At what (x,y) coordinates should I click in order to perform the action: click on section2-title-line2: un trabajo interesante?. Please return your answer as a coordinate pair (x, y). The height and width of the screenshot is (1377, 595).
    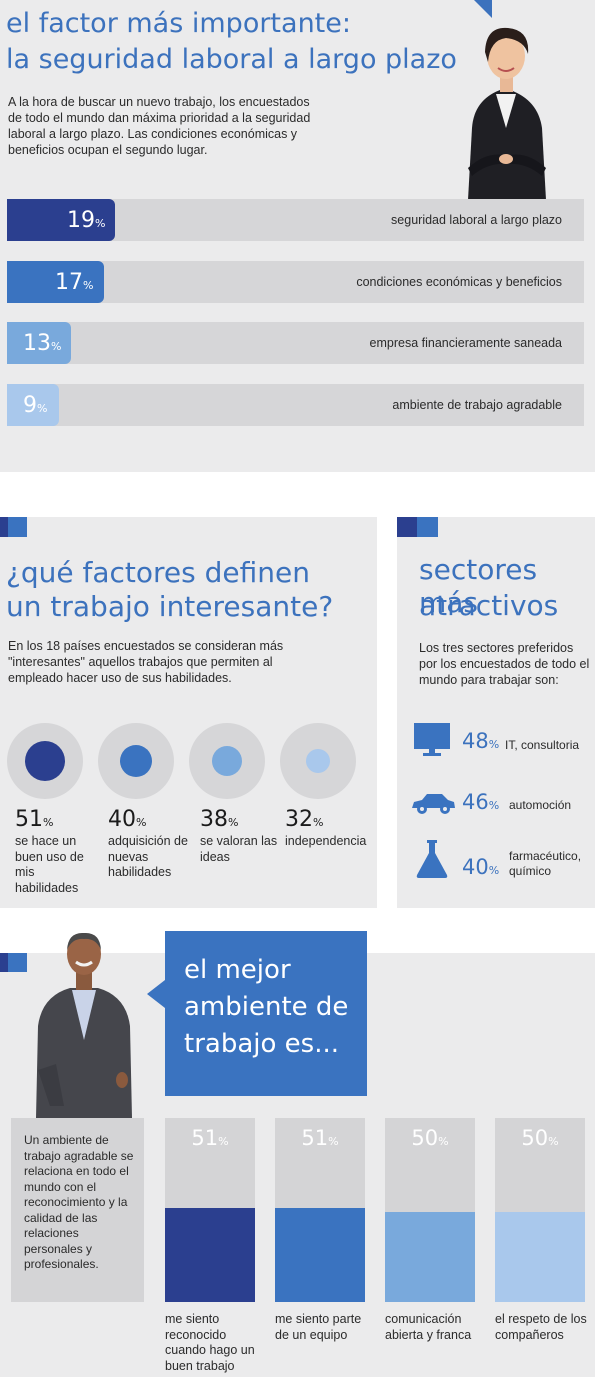
    Looking at the image, I should click on (170, 606).